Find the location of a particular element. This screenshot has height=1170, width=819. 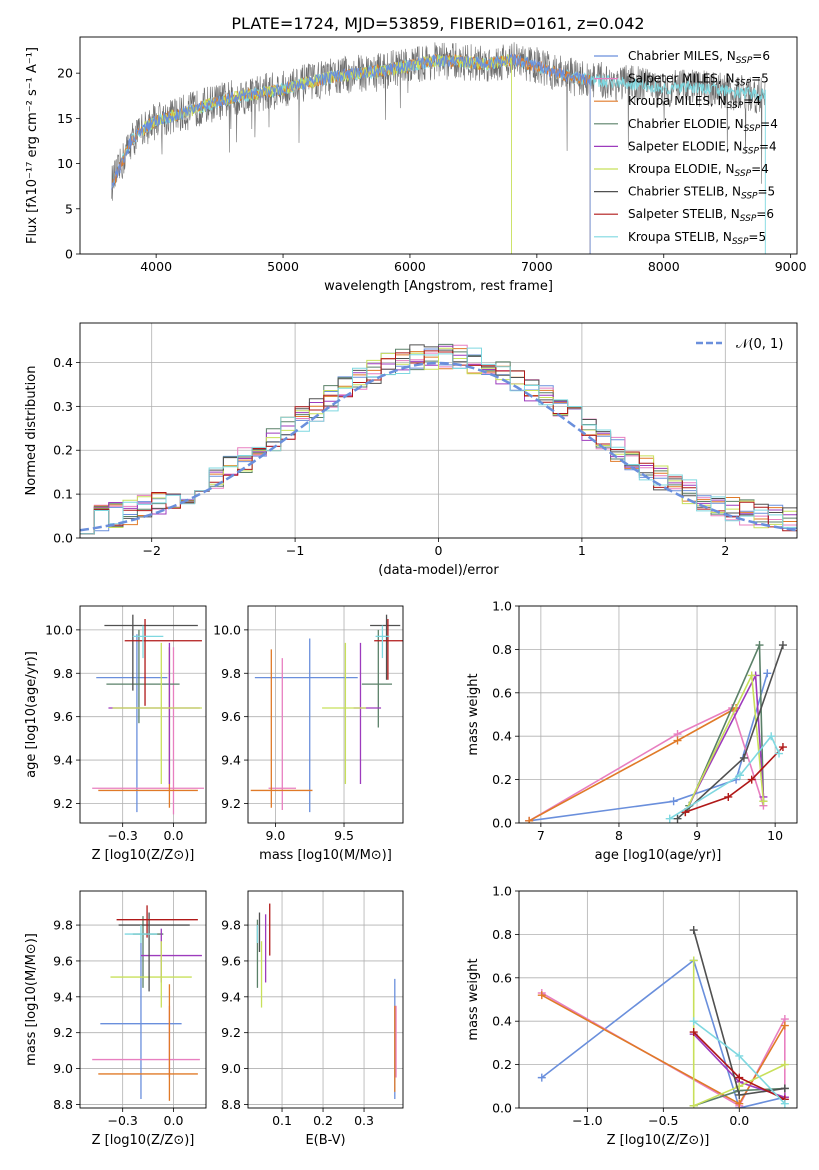

x-tick-label: 8000 is located at coordinates (664, 266).